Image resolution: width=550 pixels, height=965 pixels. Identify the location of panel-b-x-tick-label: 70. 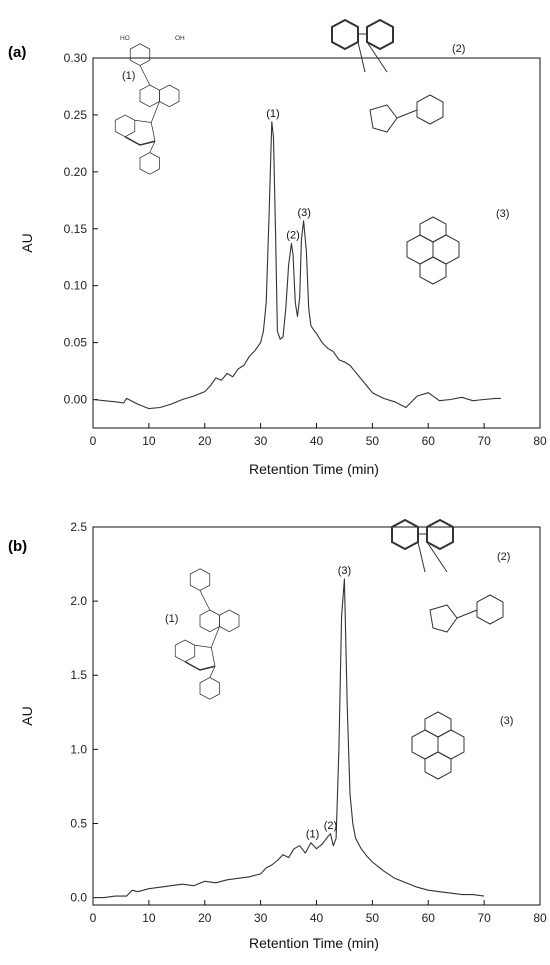
(484, 918).